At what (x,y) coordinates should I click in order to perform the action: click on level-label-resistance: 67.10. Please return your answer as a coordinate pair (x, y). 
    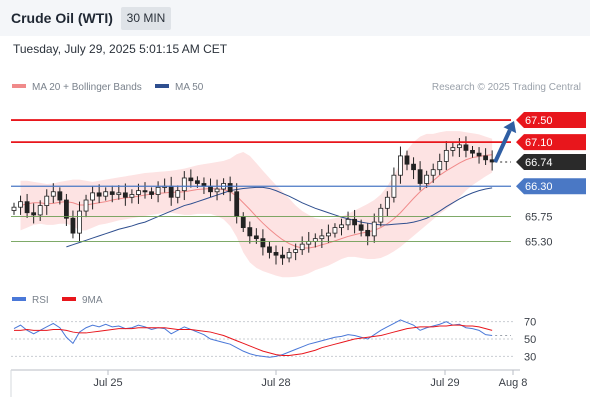
    Looking at the image, I should click on (539, 143).